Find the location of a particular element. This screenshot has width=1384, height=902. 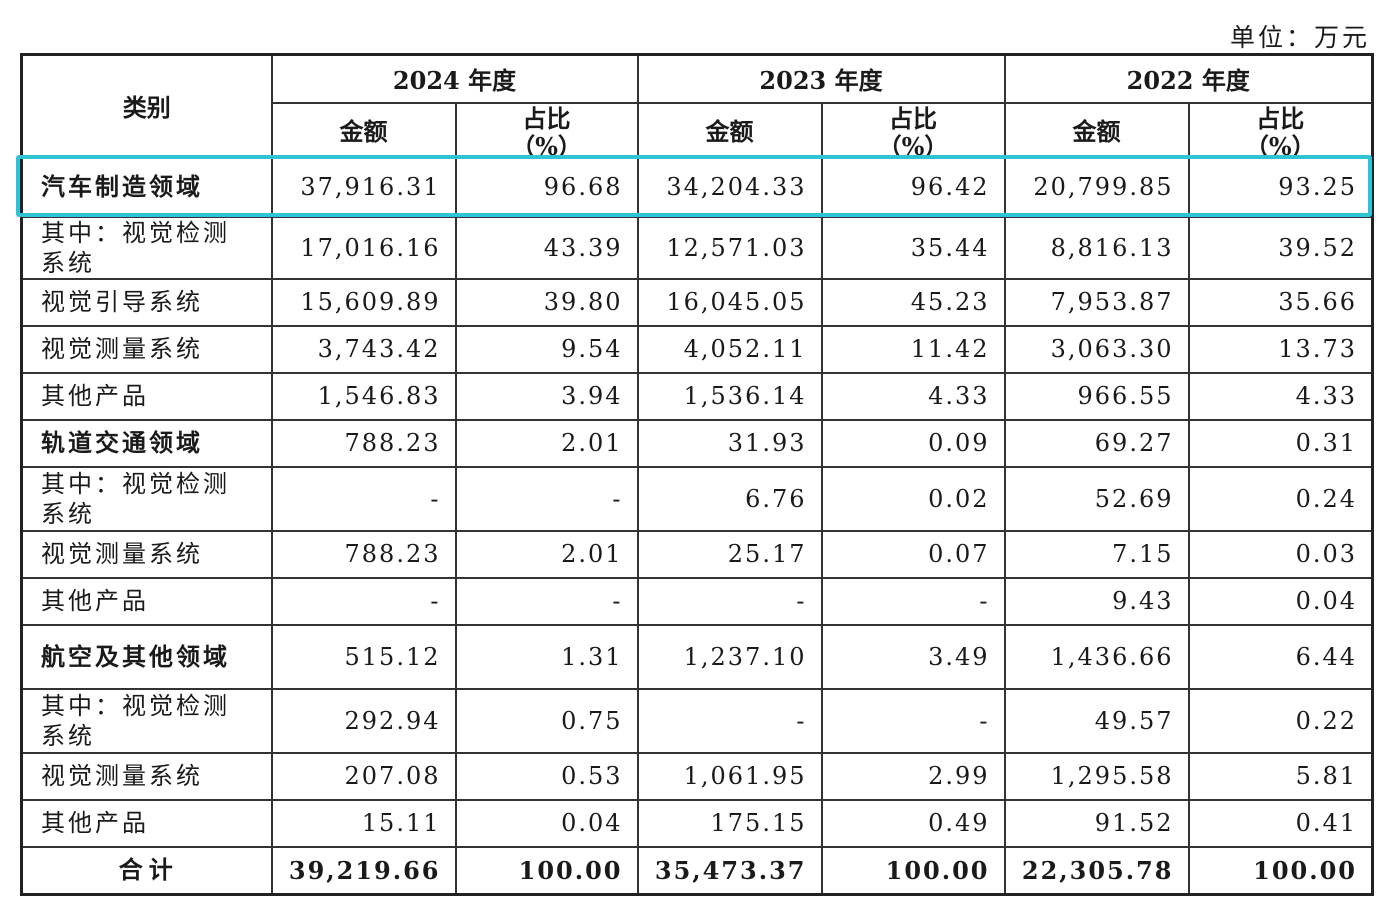

ratio-cell: 0.22 is located at coordinates (1280, 720).